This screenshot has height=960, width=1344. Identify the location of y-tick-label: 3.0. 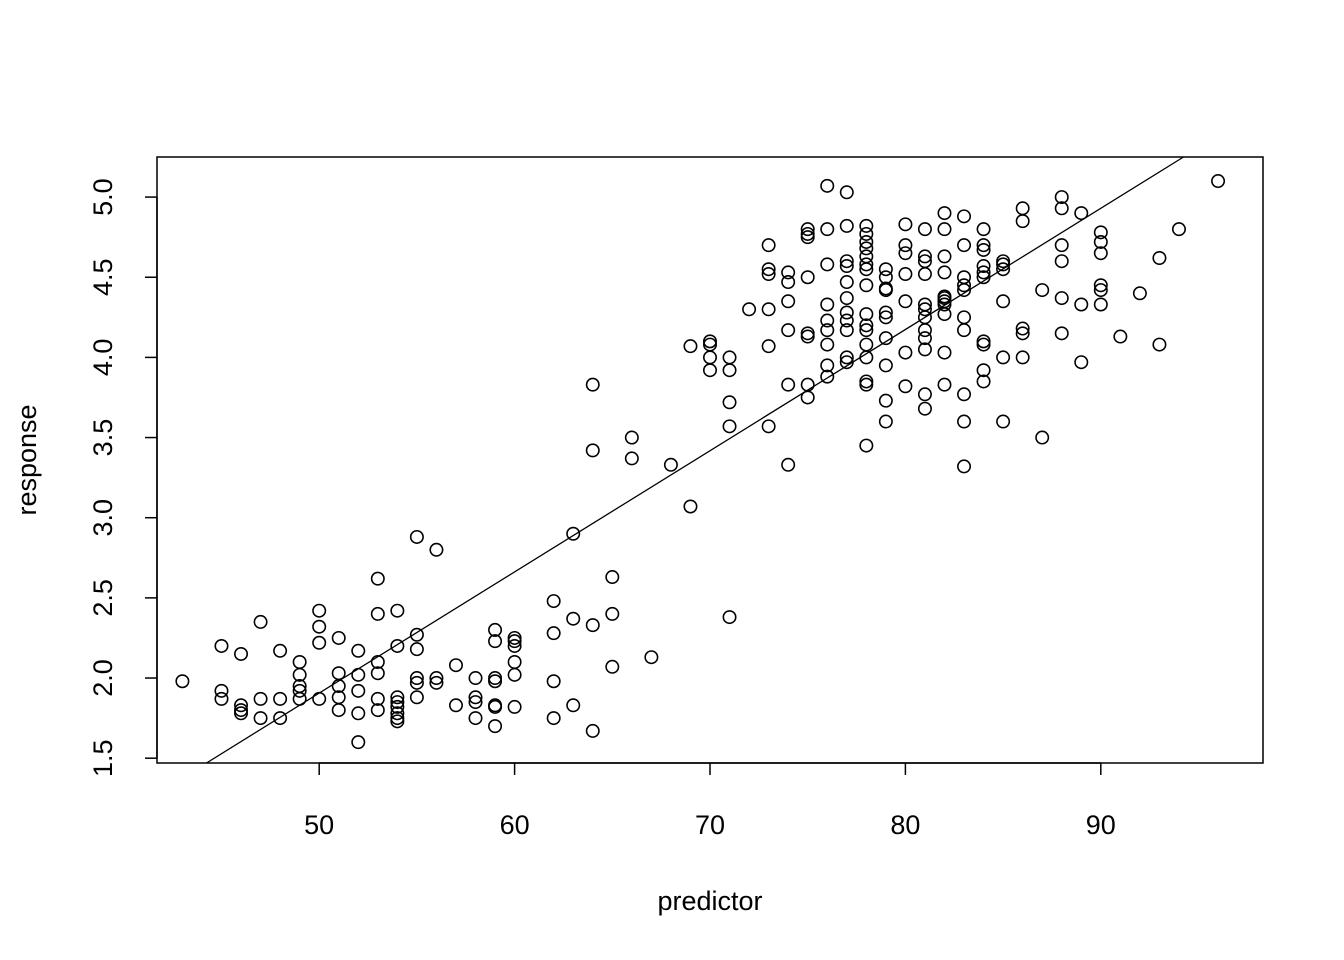
(103, 518).